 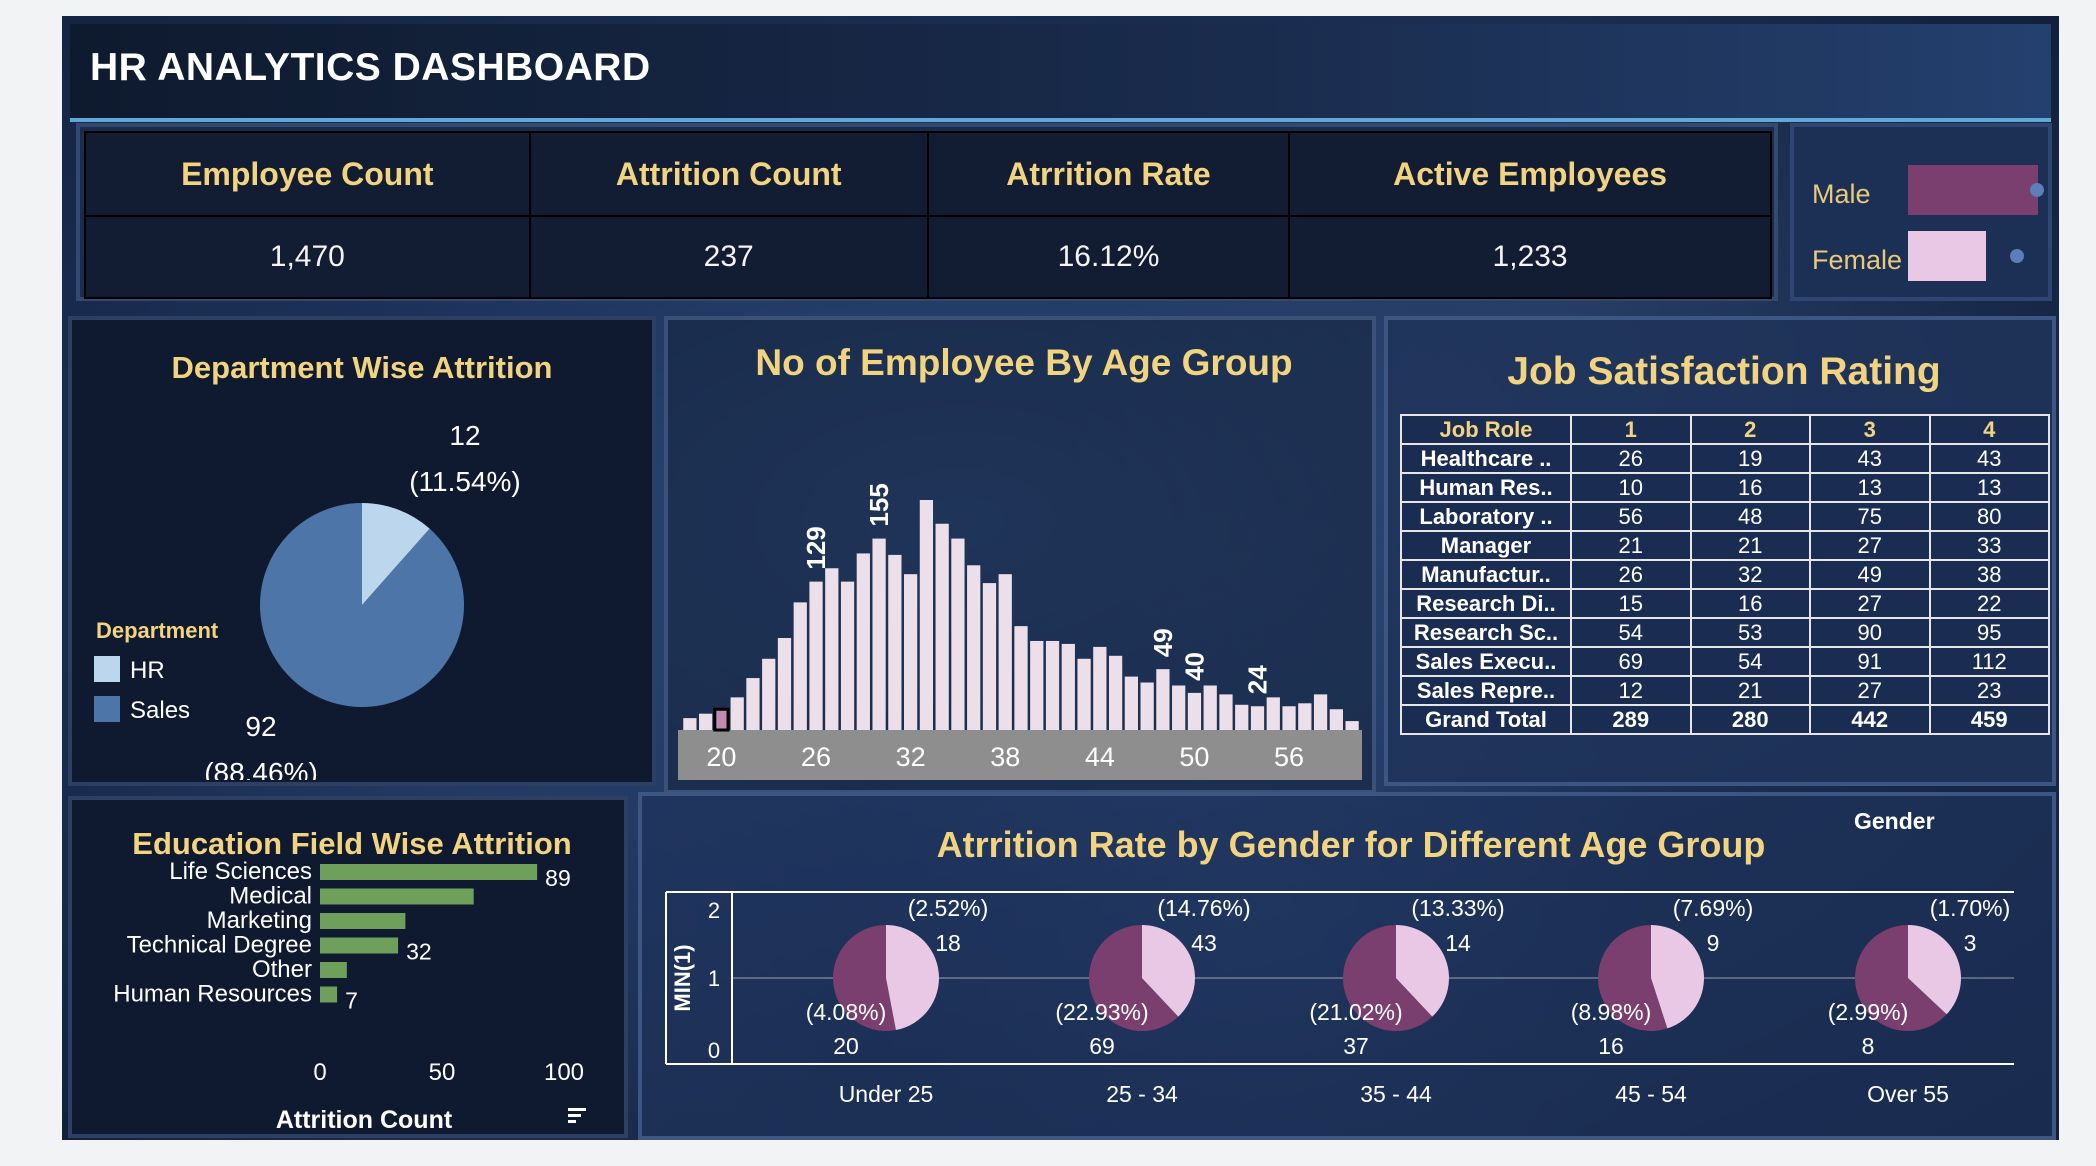 What do you see at coordinates (352, 843) in the screenshot?
I see `education-chart-title: Education Field Wise Attrition` at bounding box center [352, 843].